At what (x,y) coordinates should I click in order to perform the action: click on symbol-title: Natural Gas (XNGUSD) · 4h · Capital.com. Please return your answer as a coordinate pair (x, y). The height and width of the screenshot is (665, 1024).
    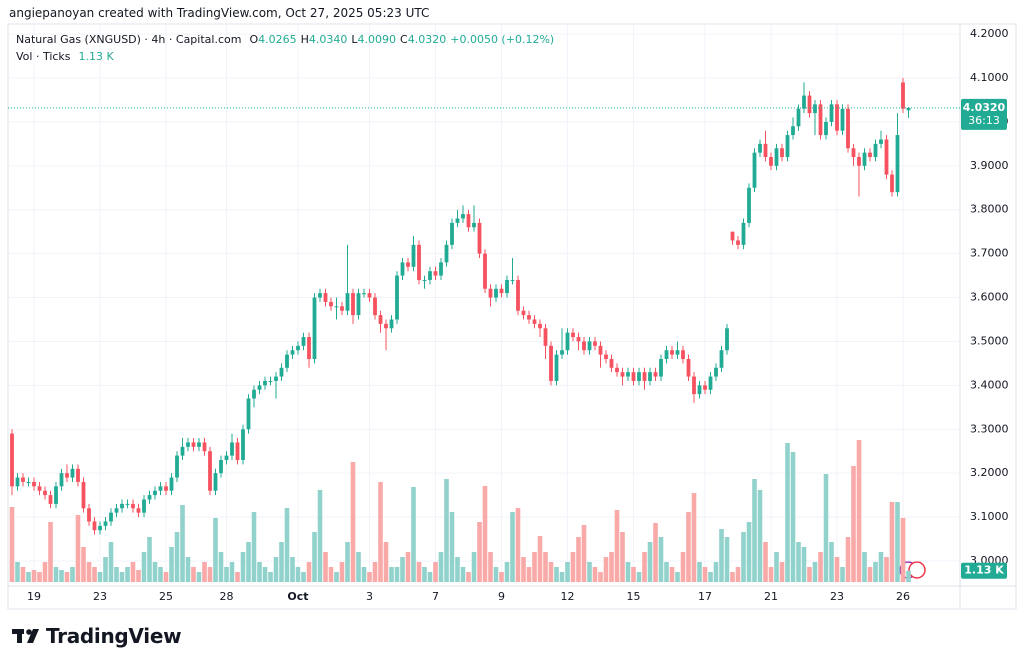
    Looking at the image, I should click on (129, 39).